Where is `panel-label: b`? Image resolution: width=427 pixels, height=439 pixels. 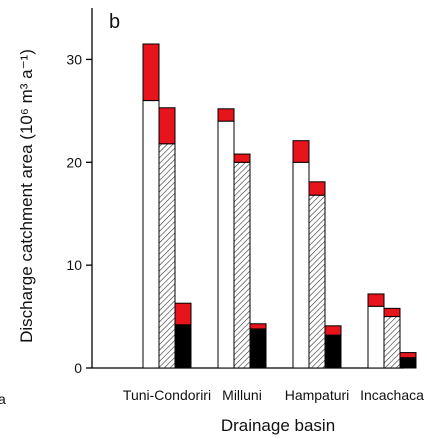
panel-label: b is located at coordinates (114, 22).